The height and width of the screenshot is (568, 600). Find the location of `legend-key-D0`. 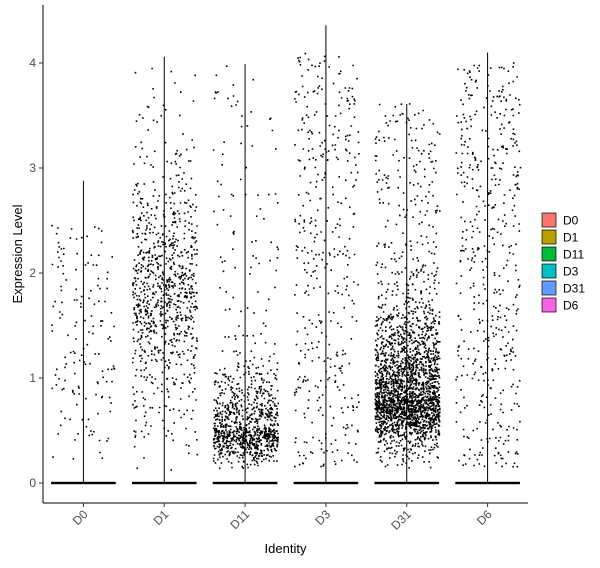

legend-key-D0 is located at coordinates (549, 220).